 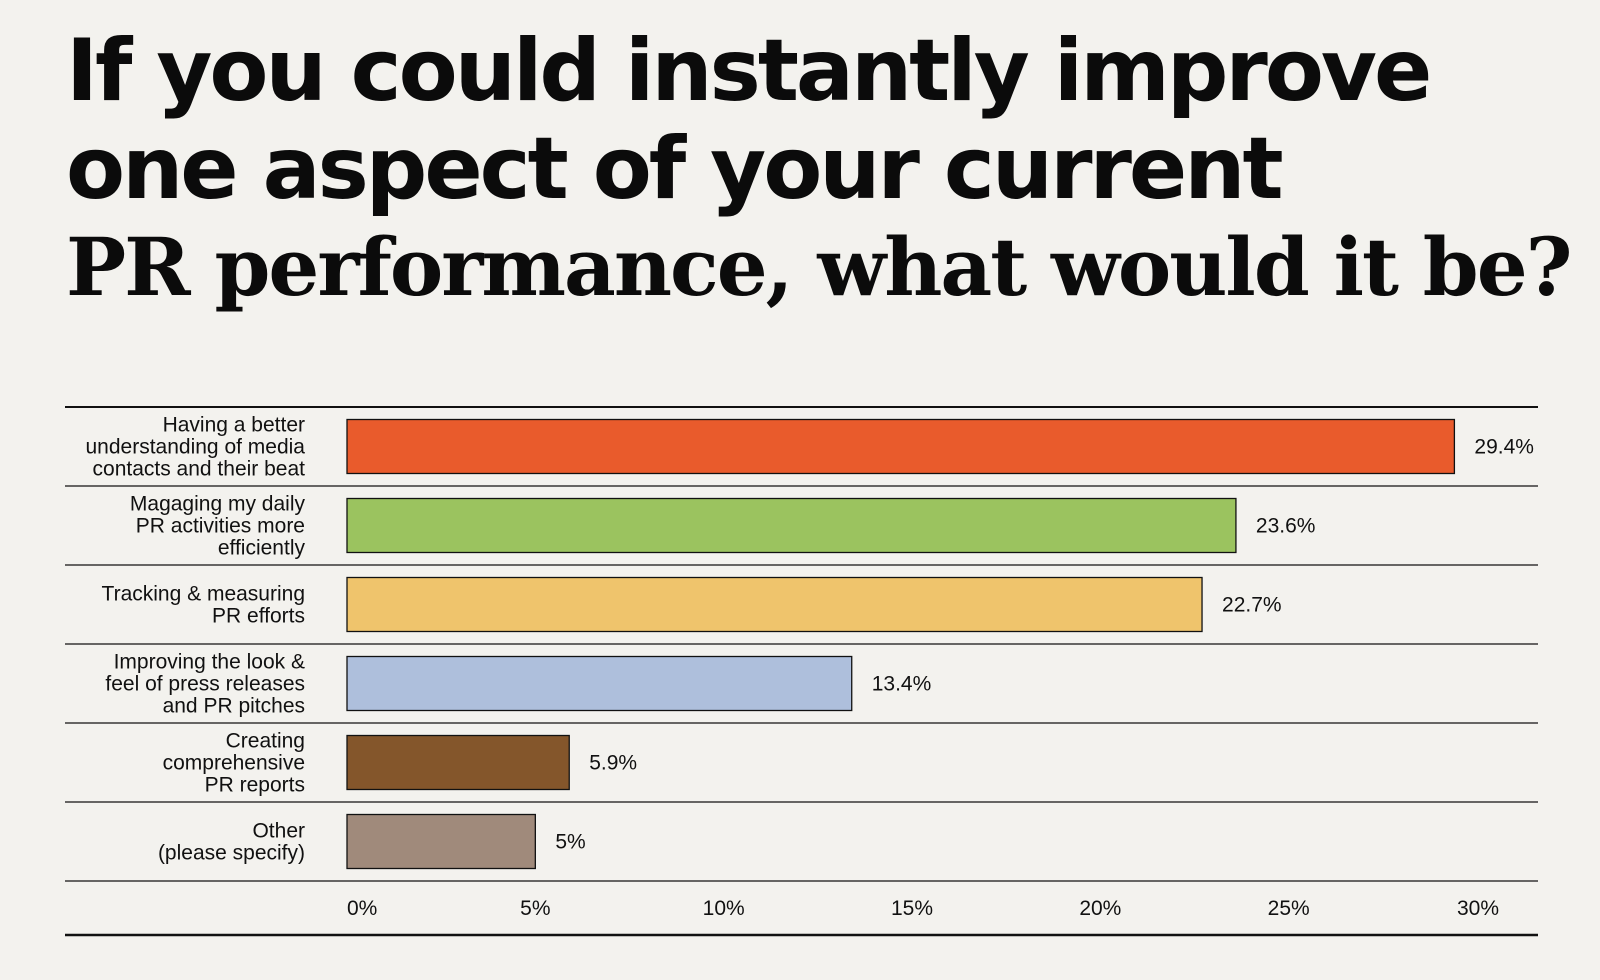 What do you see at coordinates (278, 831) in the screenshot?
I see `category-label-line: Other` at bounding box center [278, 831].